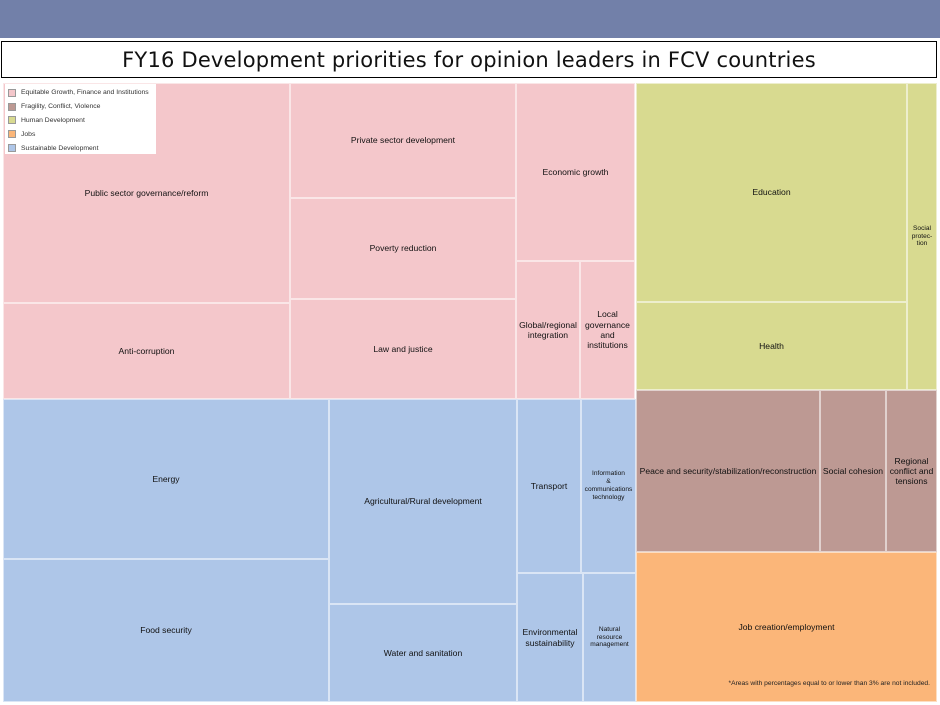 The image size is (940, 705). Describe the element at coordinates (61, 107) in the screenshot. I see `legend-label: Fragility, Conflict, Violence` at that location.